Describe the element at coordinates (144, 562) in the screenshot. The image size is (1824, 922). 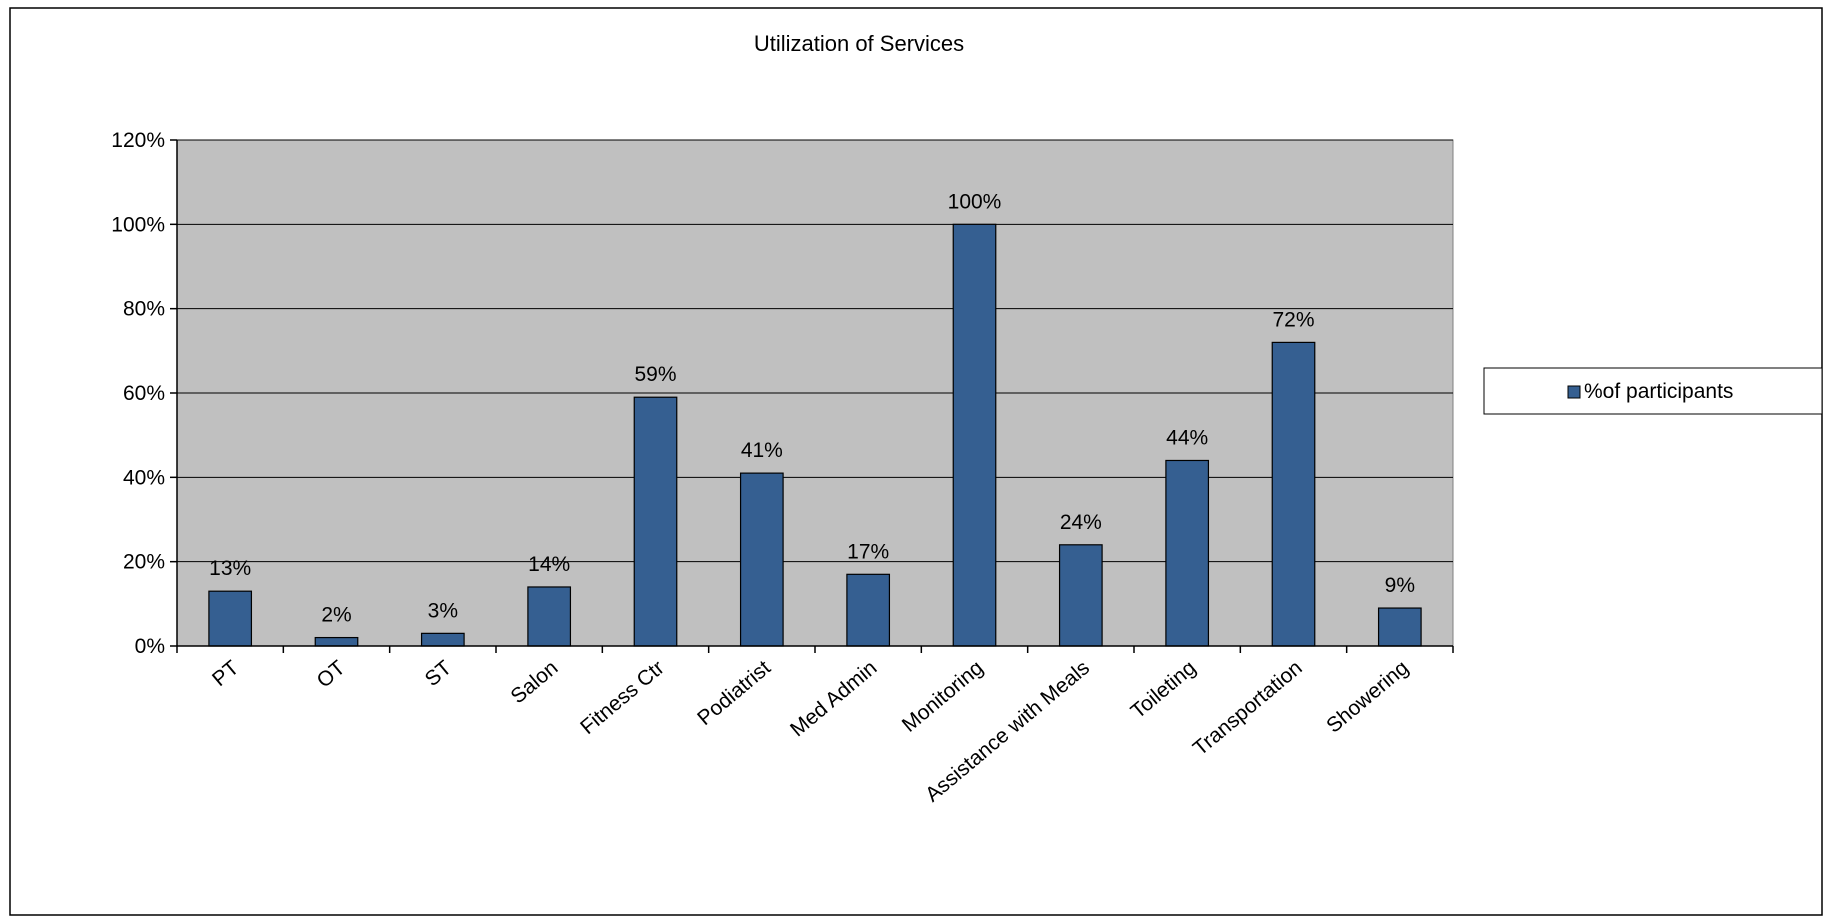
I see `y-tick-label: 20%` at that location.